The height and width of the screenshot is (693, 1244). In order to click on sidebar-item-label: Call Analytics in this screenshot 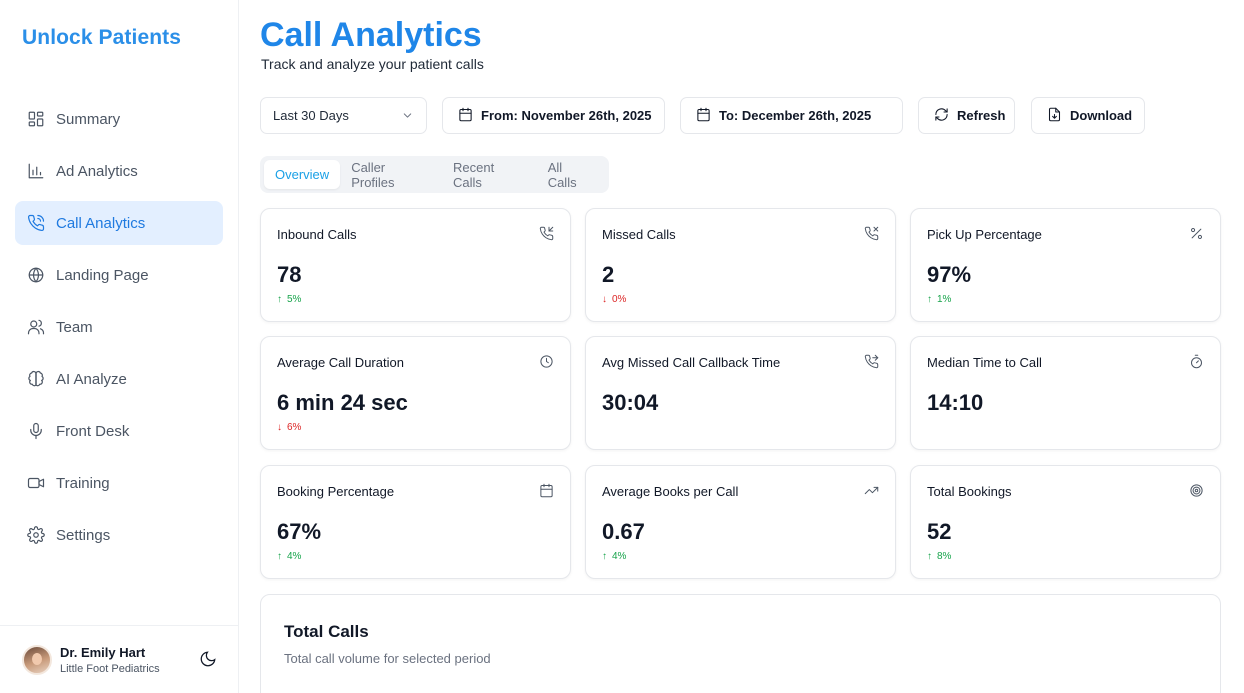, I will do `click(101, 223)`.